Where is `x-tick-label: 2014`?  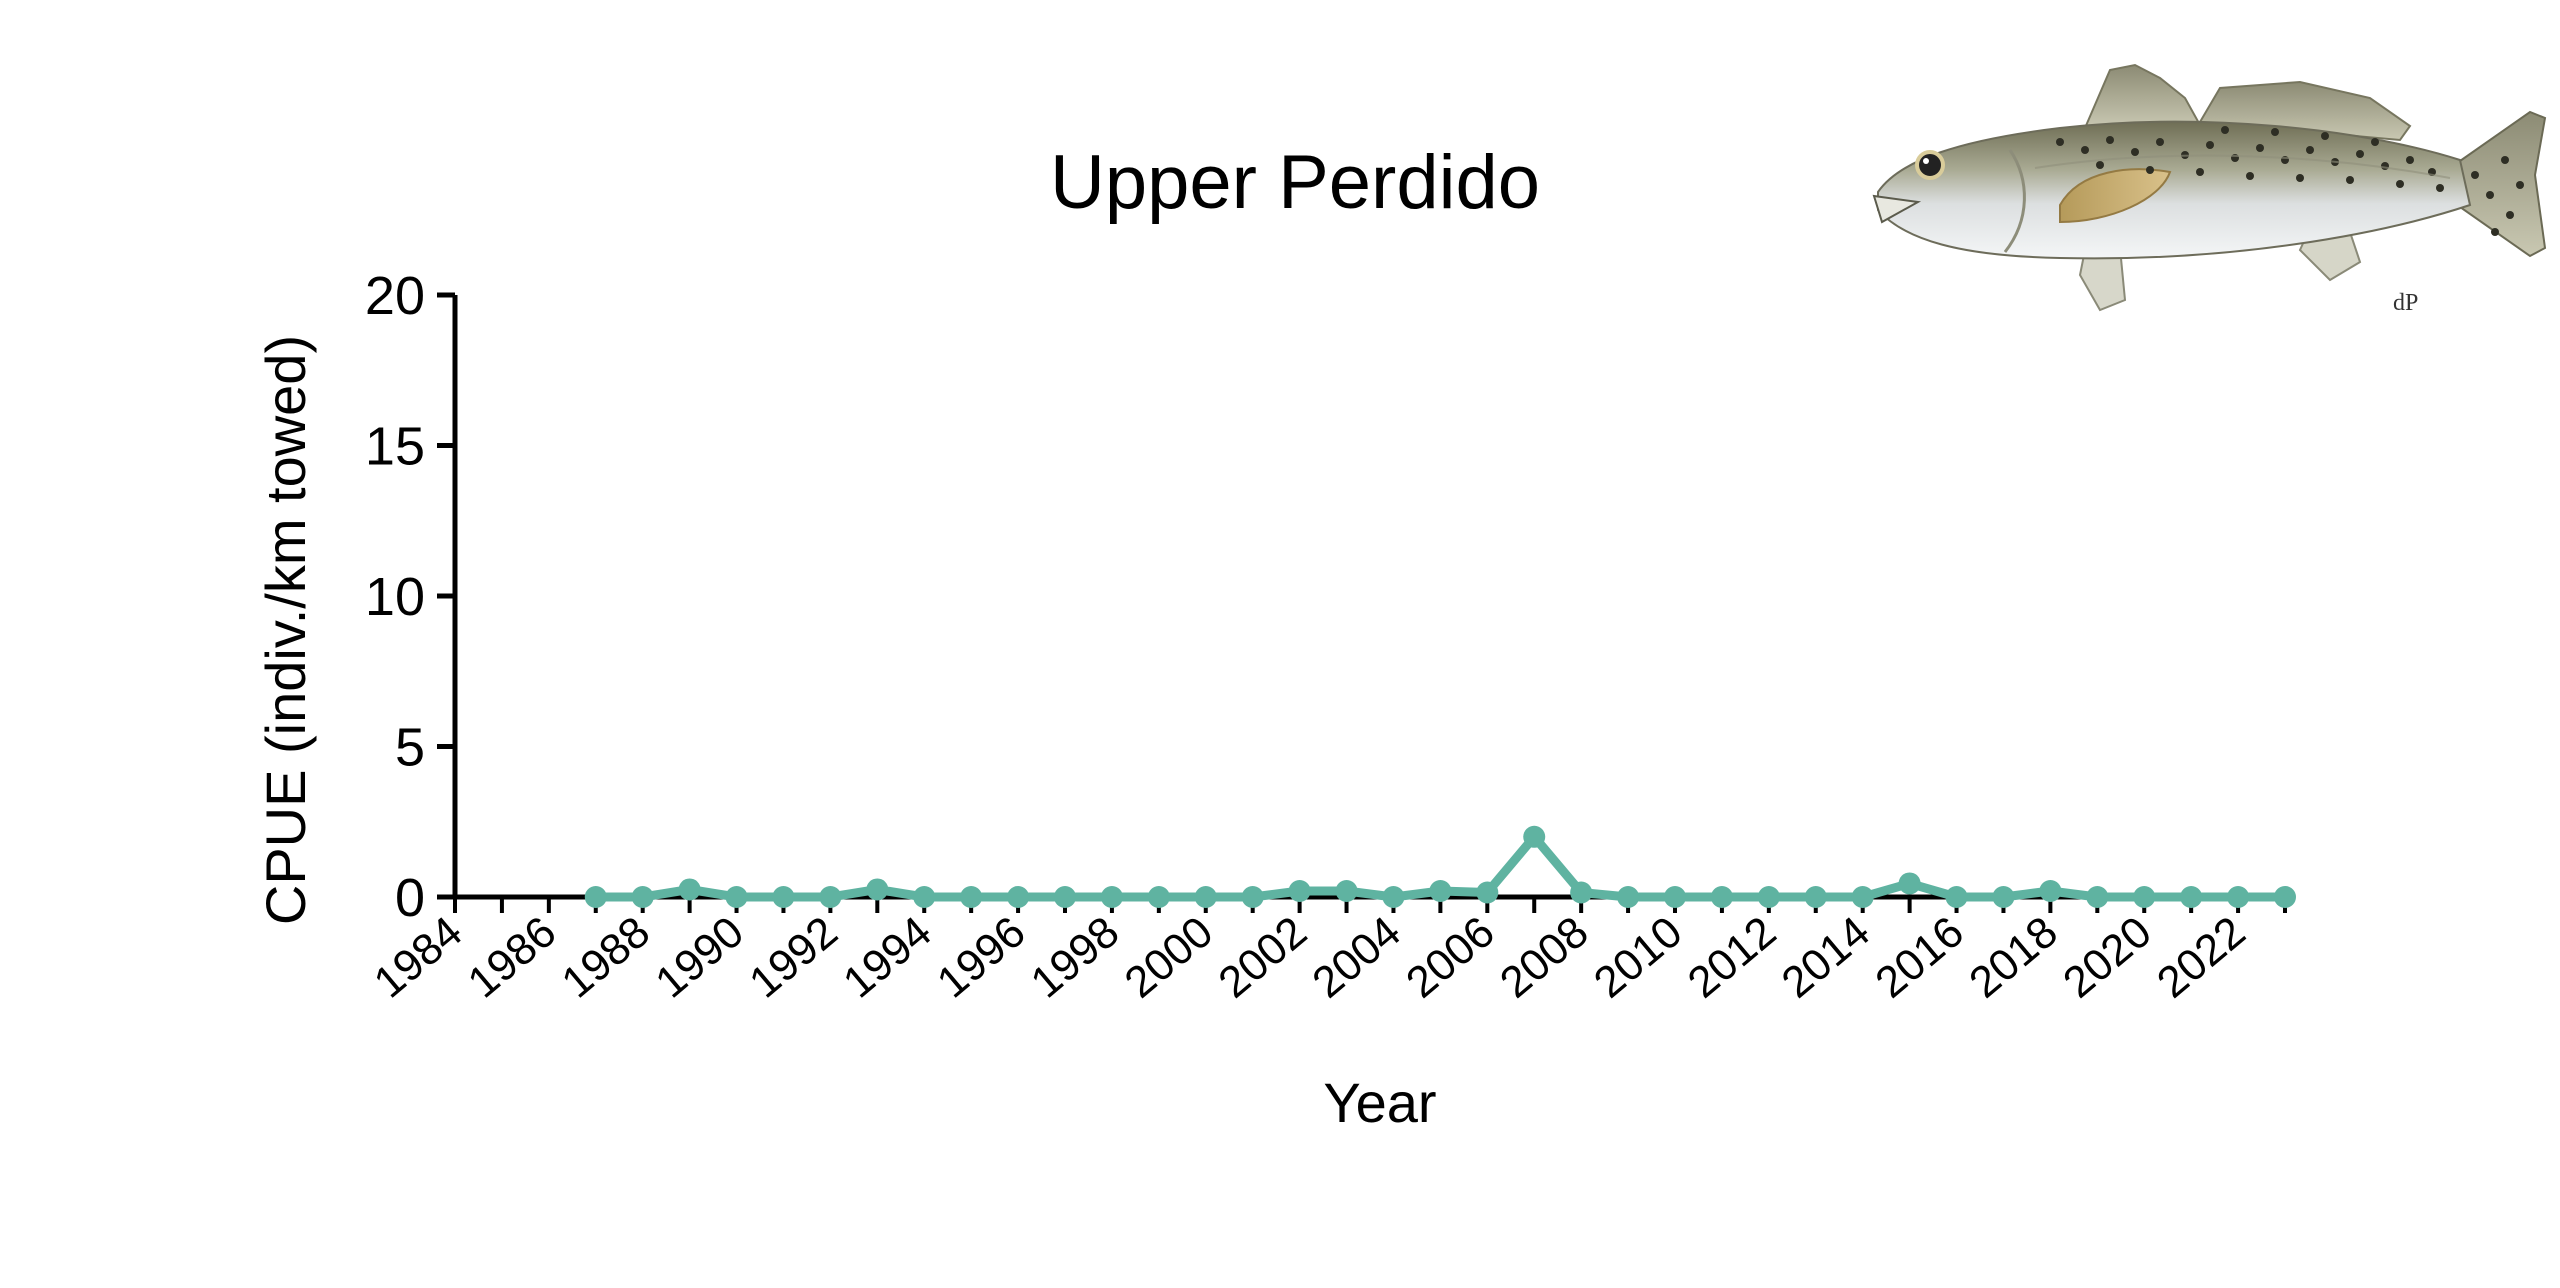
x-tick-label: 2014 is located at coordinates (1826, 957).